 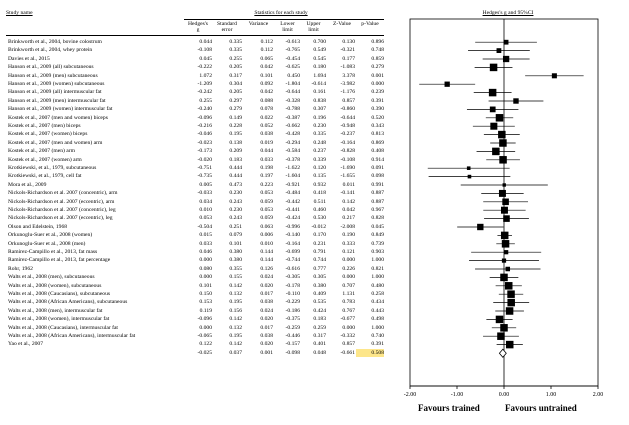 What do you see at coordinates (377, 117) in the screenshot?
I see `p-value: 0.520` at bounding box center [377, 117].